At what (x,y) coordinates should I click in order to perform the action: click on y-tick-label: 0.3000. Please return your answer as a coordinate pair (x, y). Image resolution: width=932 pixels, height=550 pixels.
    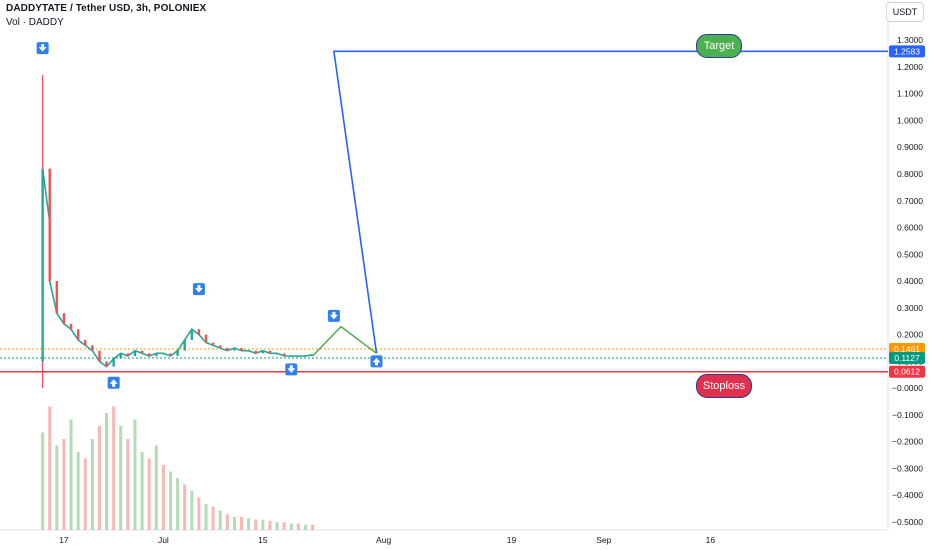
    Looking at the image, I should click on (910, 308).